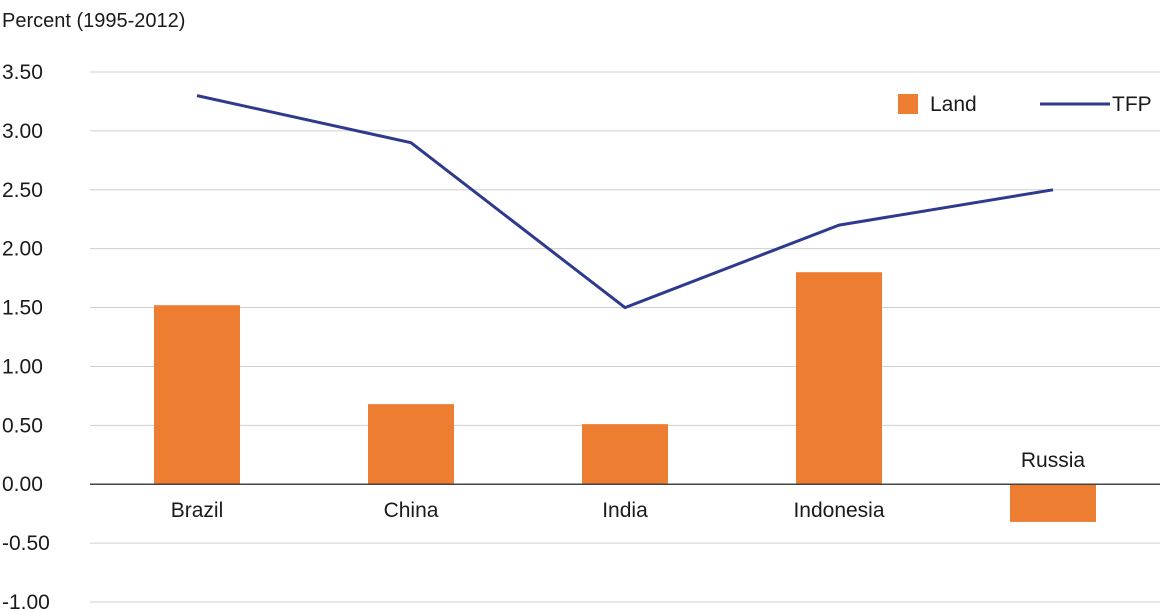 The height and width of the screenshot is (612, 1176). Describe the element at coordinates (1053, 460) in the screenshot. I see `category-label-russia: Russia` at that location.